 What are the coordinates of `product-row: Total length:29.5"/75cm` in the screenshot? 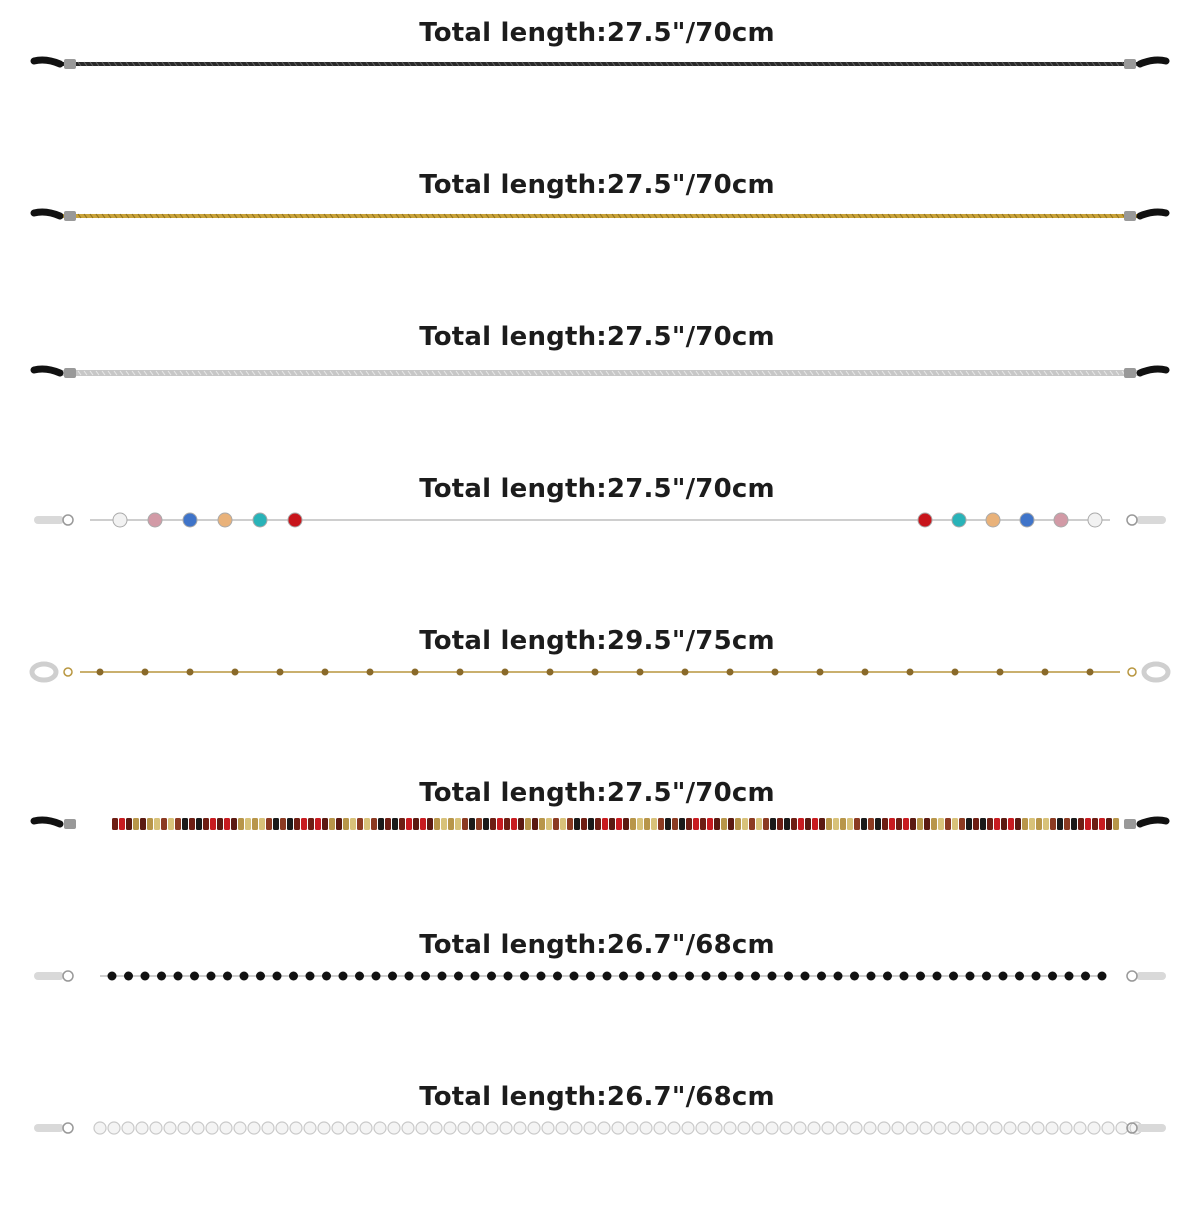 It's located at (600, 683).